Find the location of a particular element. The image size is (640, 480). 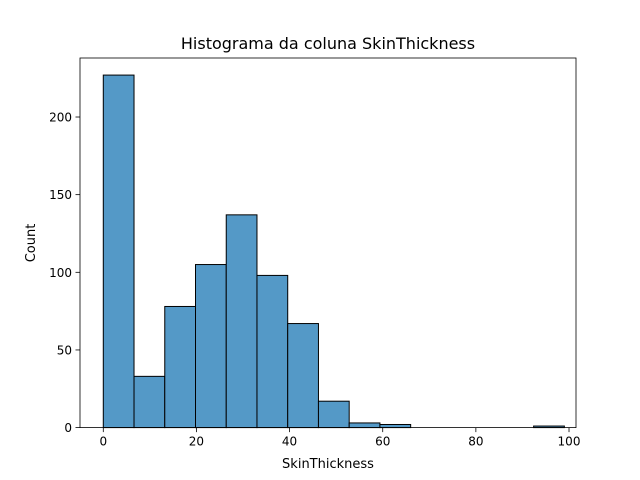

y-tick-label: 100 is located at coordinates (60, 273).